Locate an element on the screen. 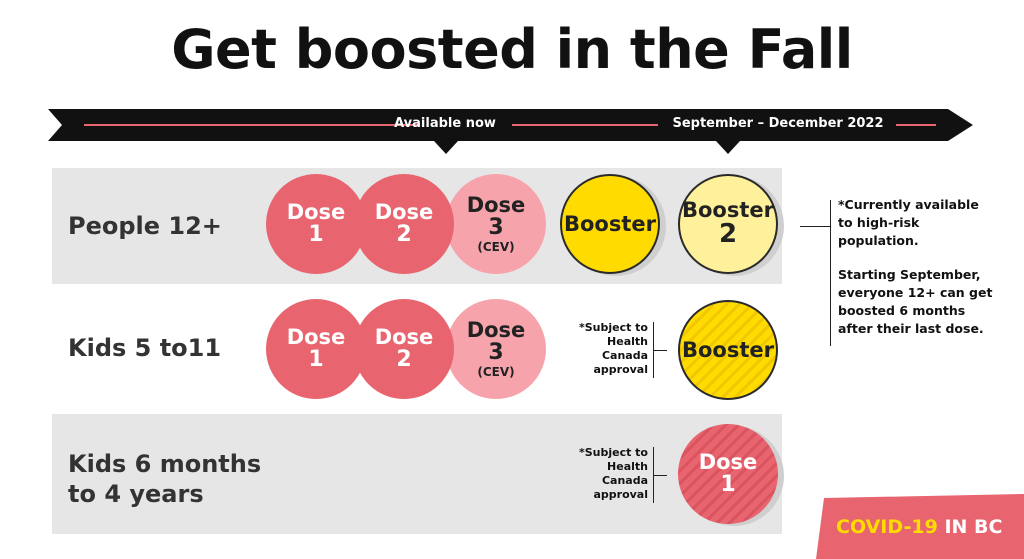 This screenshot has height=559, width=1024. side-note-line: Starting September, is located at coordinates (909, 274).